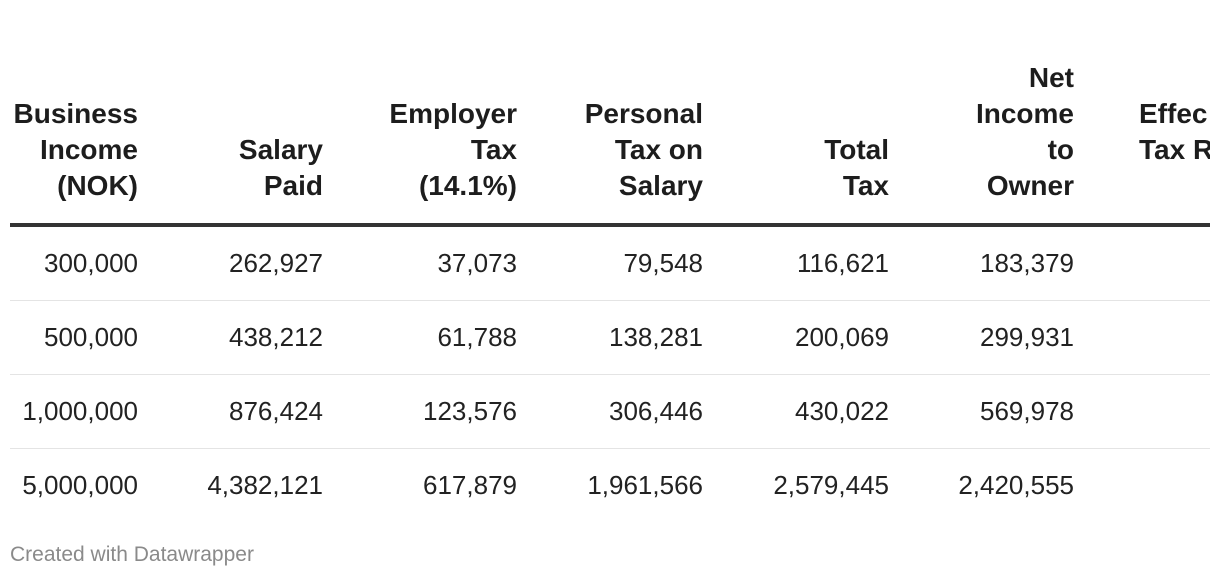 This screenshot has height=580, width=1220. Describe the element at coordinates (1016, 485) in the screenshot. I see `table-cell: 2,420,555` at that location.